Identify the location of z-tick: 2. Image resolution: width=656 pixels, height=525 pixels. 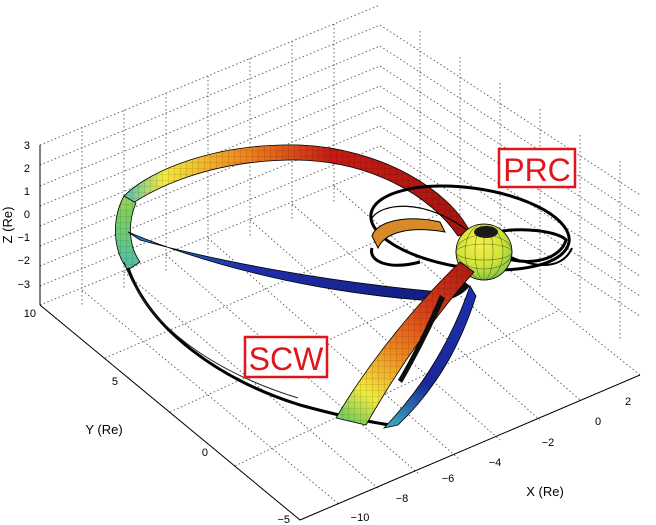
(27, 169).